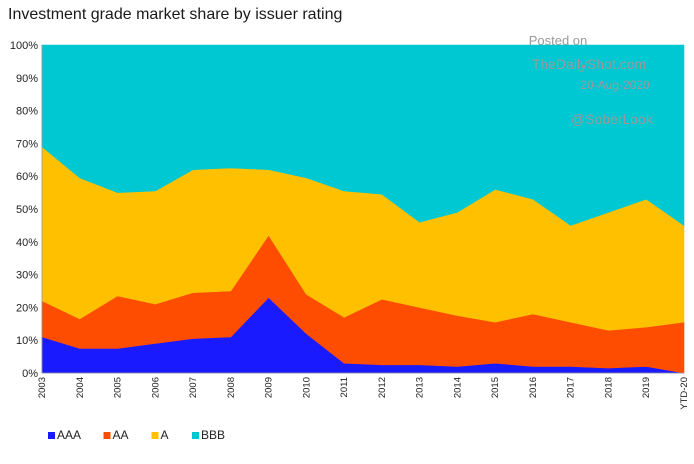  What do you see at coordinates (558, 40) in the screenshot?
I see `watermark-posted-on: Posted on` at bounding box center [558, 40].